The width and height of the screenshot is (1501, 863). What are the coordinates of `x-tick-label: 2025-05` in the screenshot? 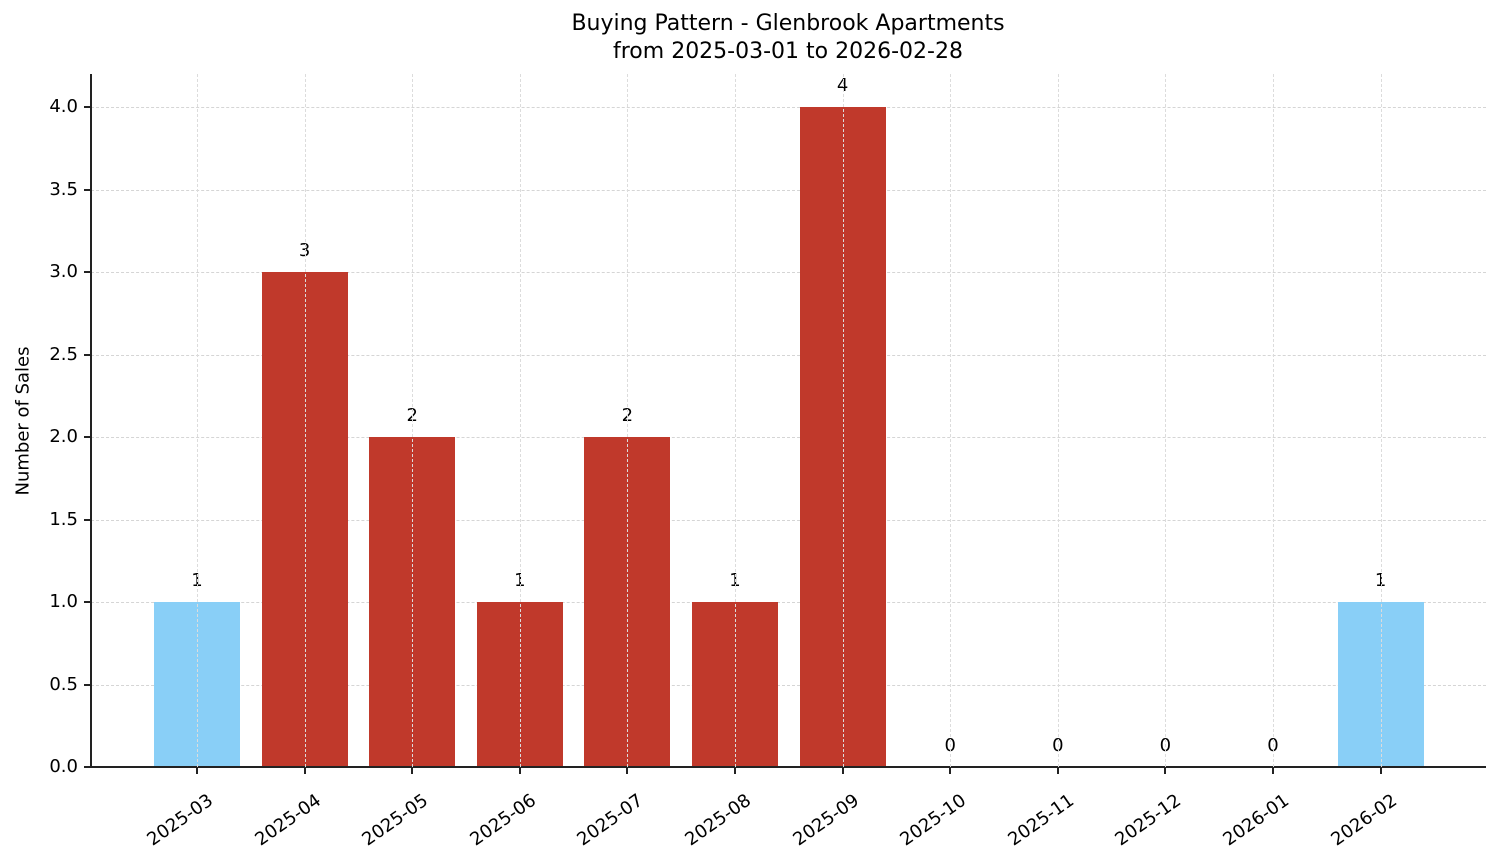 It's located at (395, 820).